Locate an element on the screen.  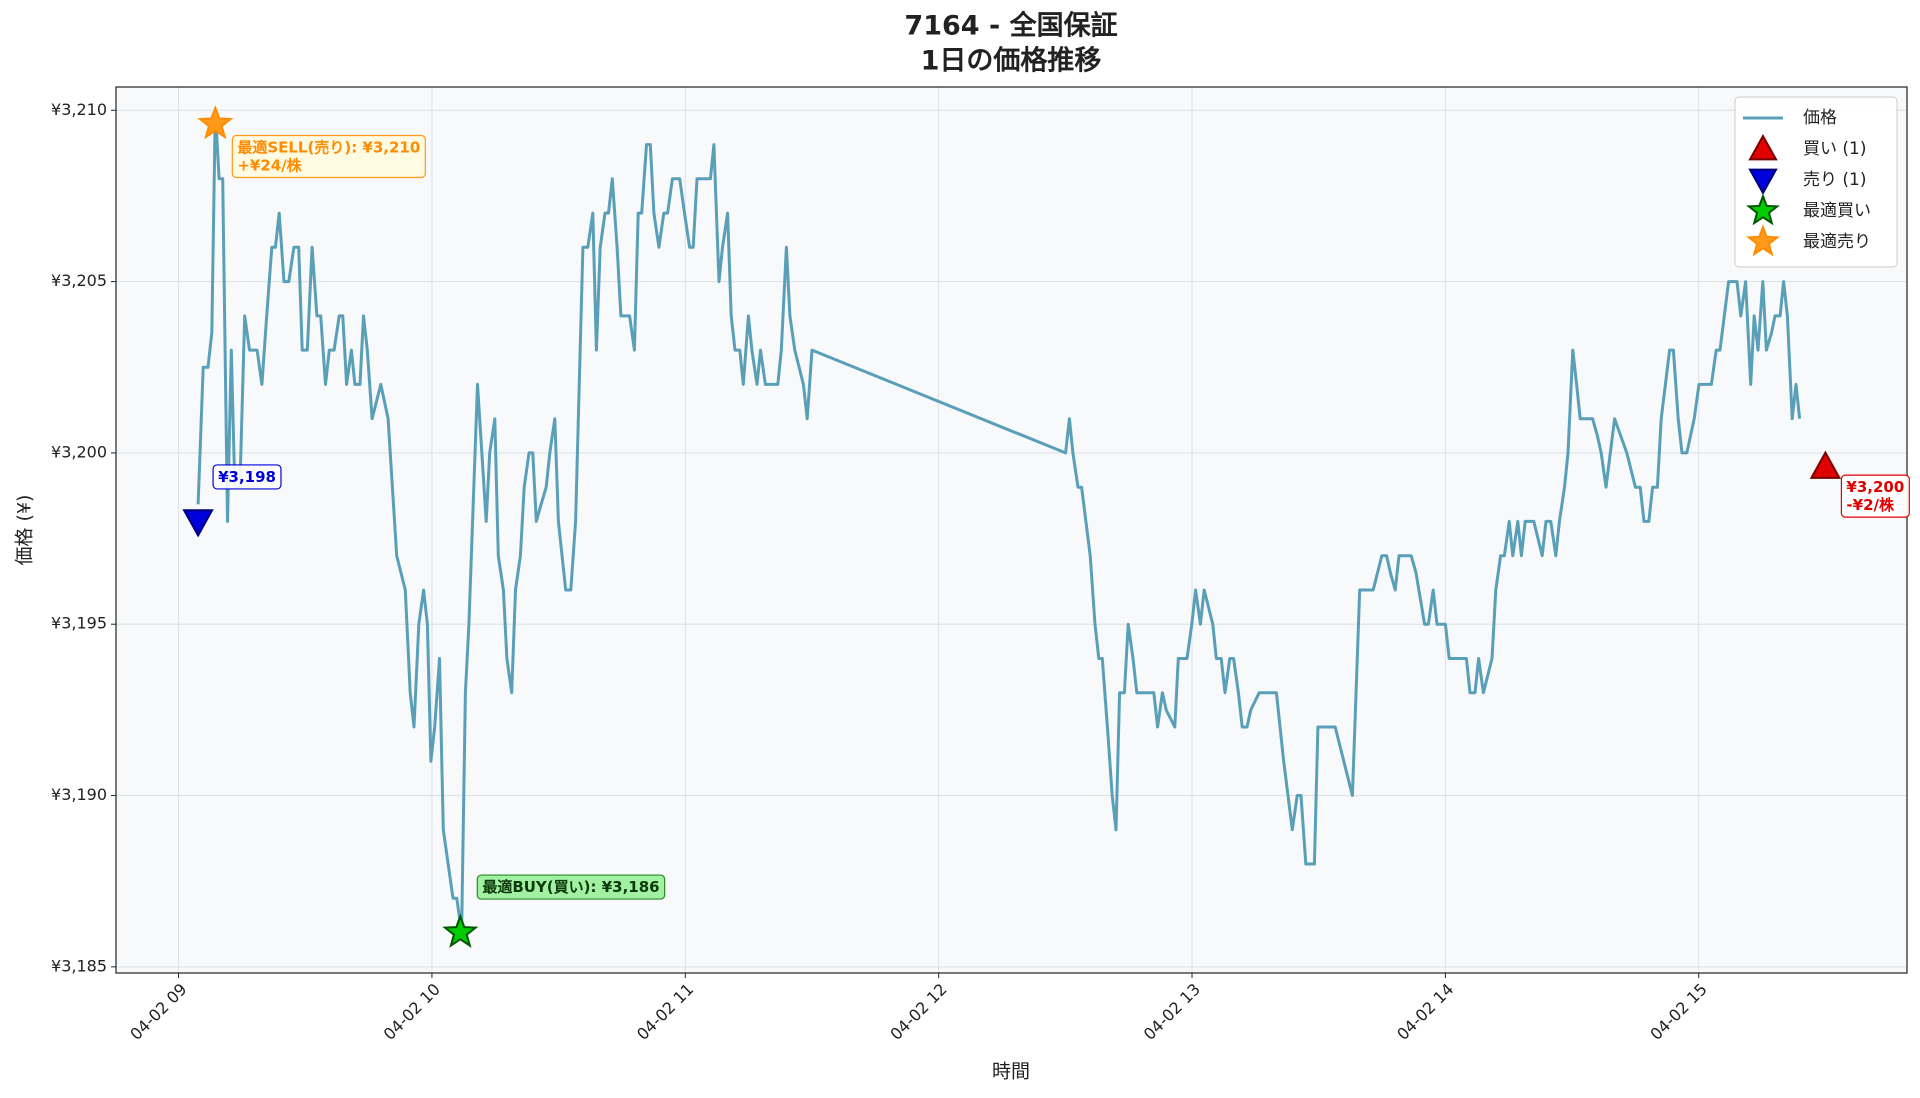
chart-subtitle: 1日の価格推移 is located at coordinates (1011, 61).